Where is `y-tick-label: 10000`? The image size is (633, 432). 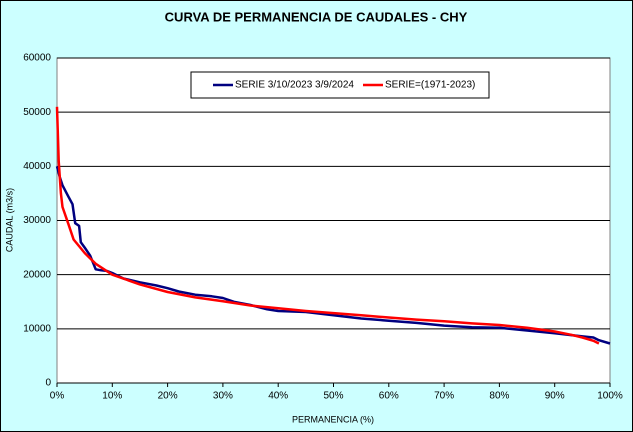
y-tick-label: 10000 is located at coordinates (37, 328).